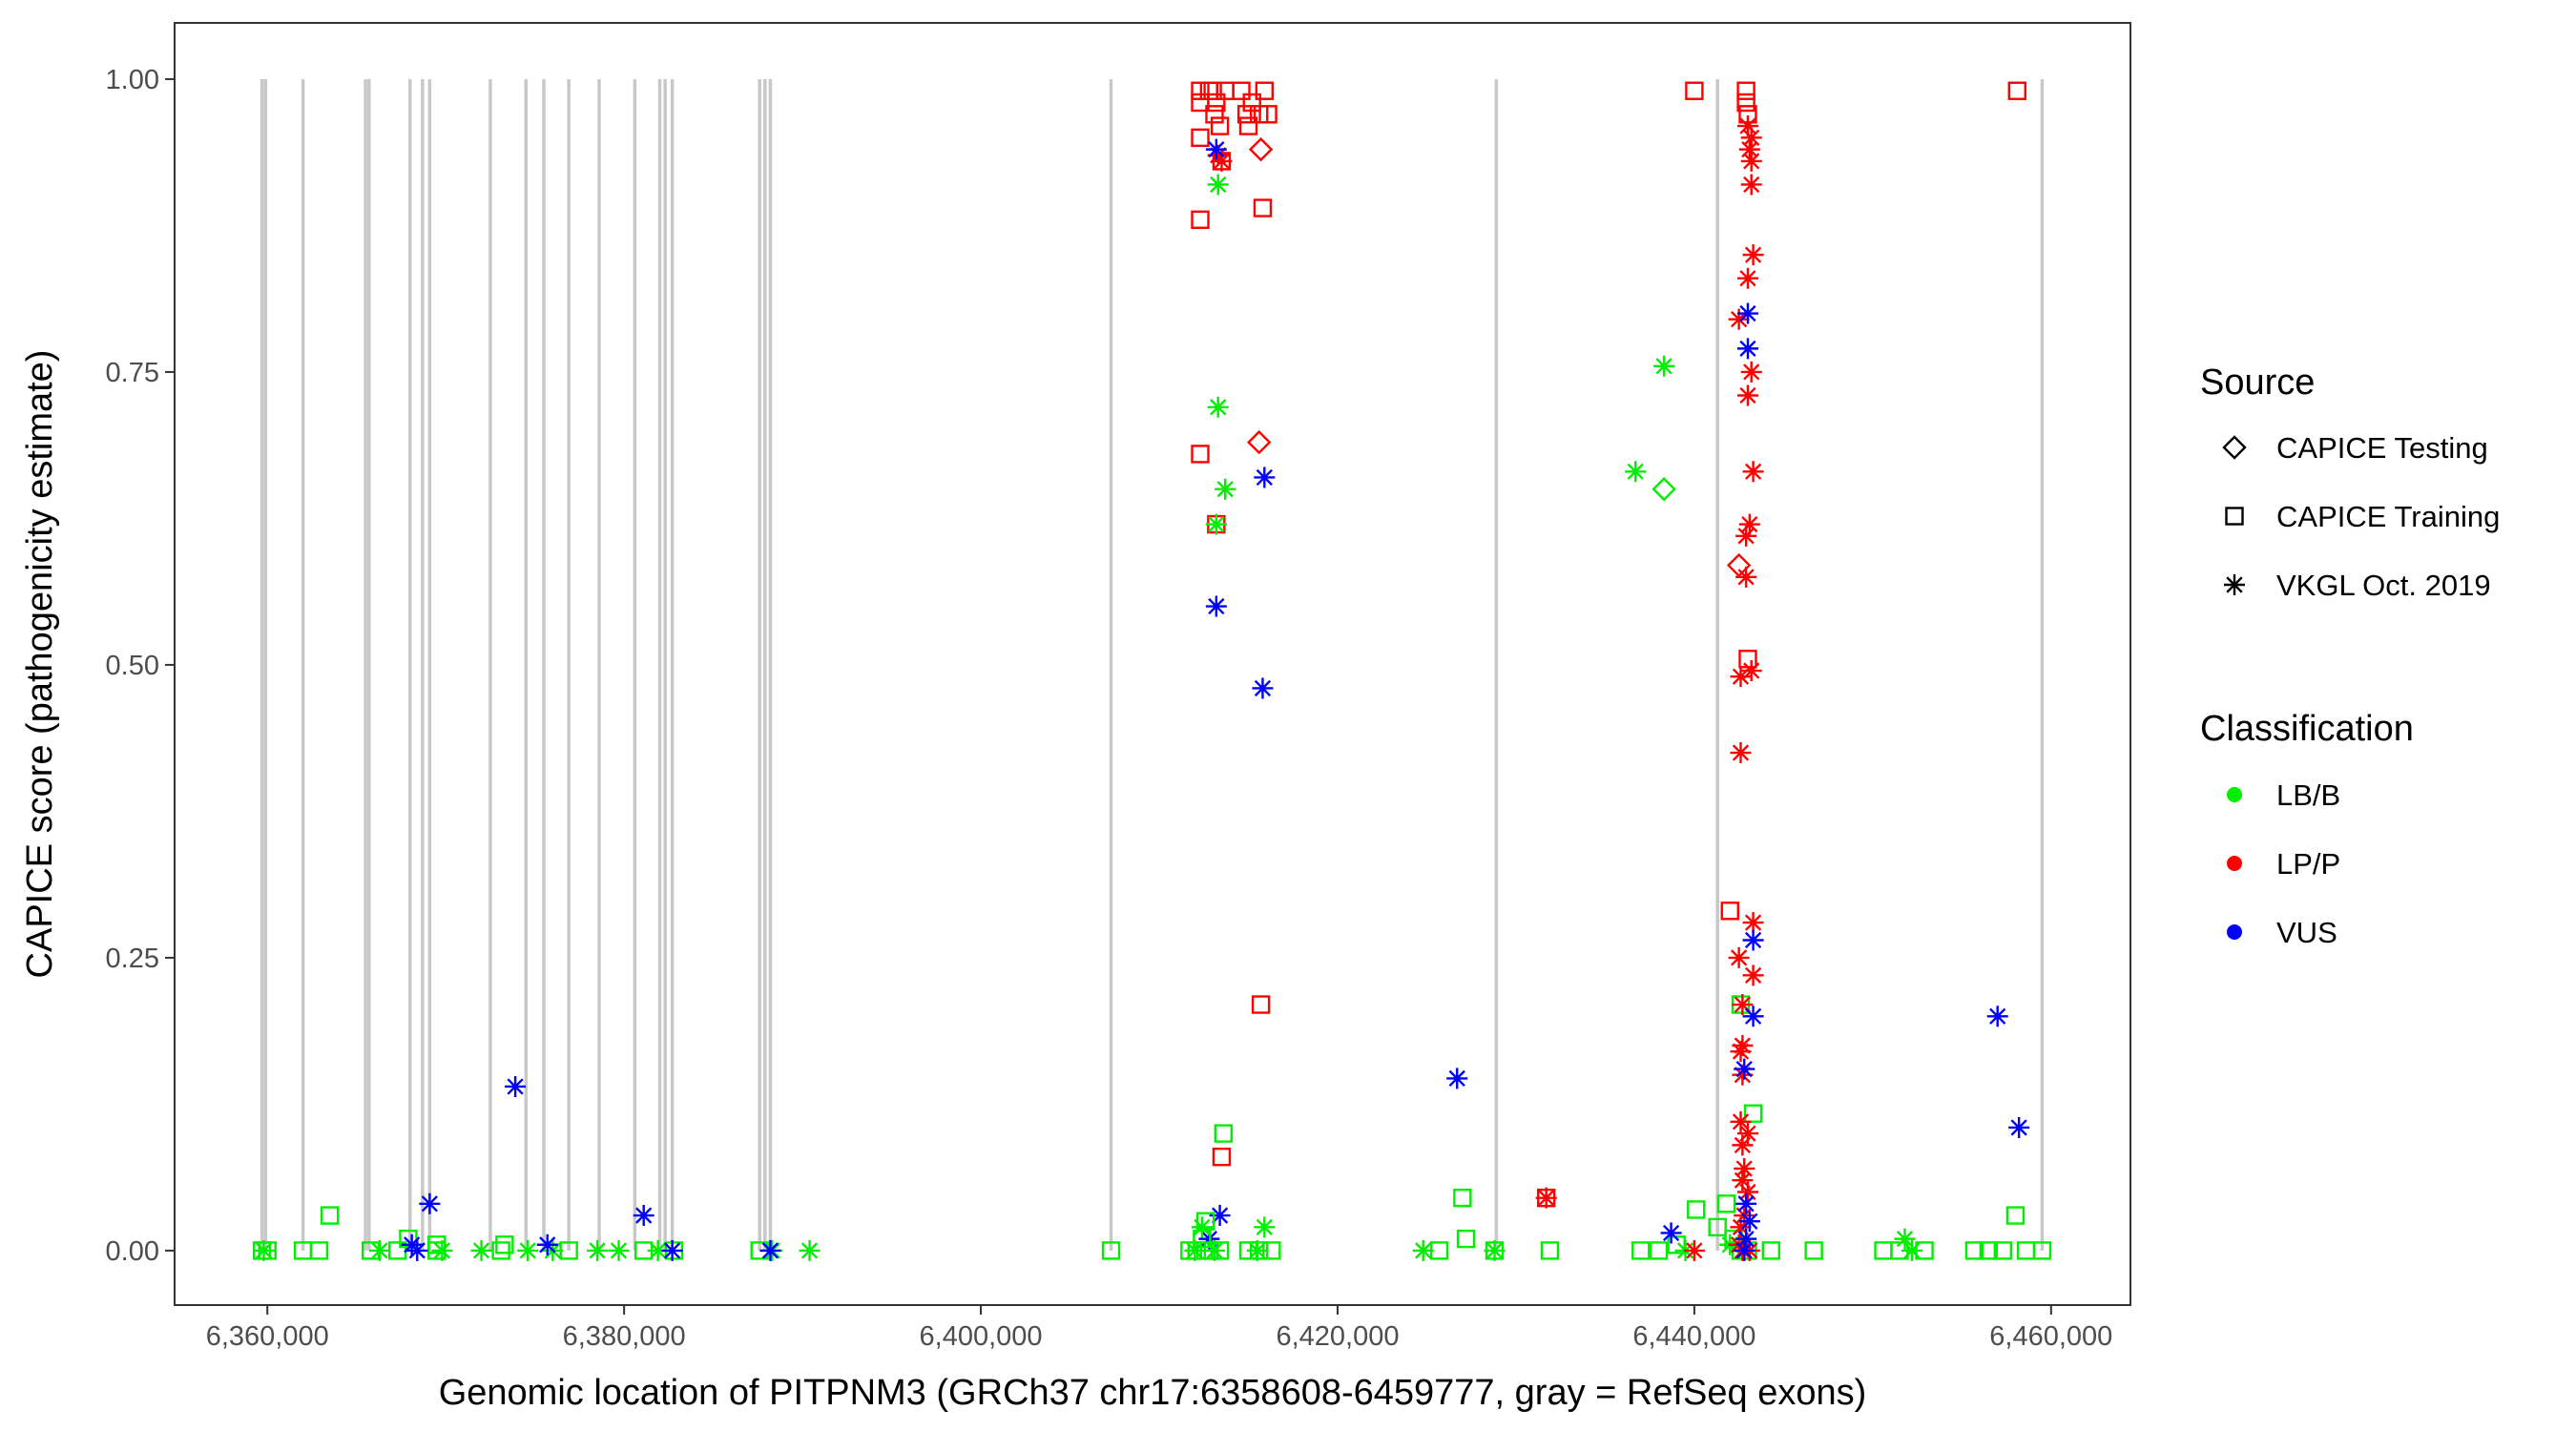 This screenshot has width=2576, height=1431. I want to click on x-tick-label: 6,400,000, so click(981, 1336).